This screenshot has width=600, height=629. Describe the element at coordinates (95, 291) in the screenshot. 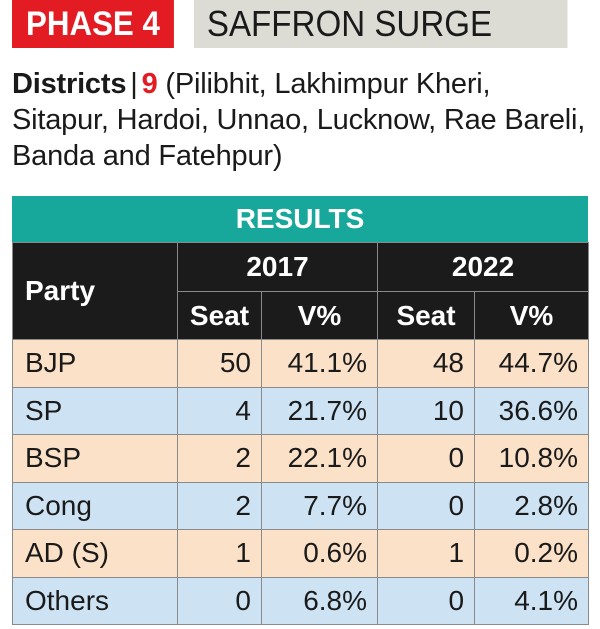

I see `party-column-header: Party` at that location.